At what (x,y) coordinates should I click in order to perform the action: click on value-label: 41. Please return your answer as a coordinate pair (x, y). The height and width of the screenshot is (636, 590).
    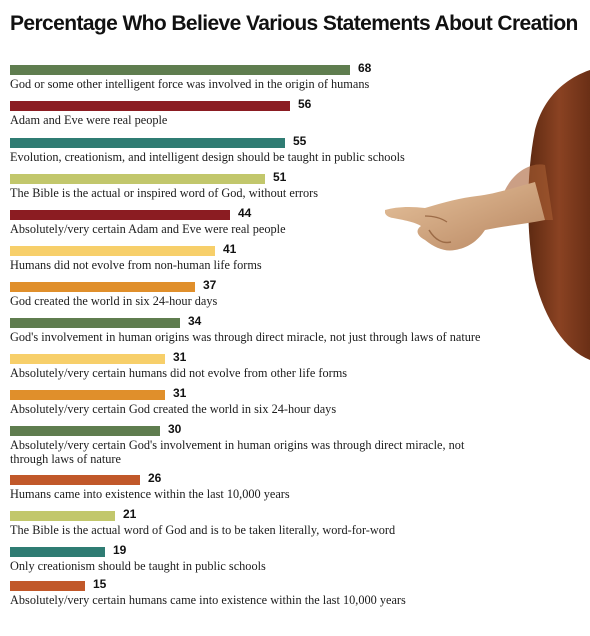
    Looking at the image, I should click on (230, 249).